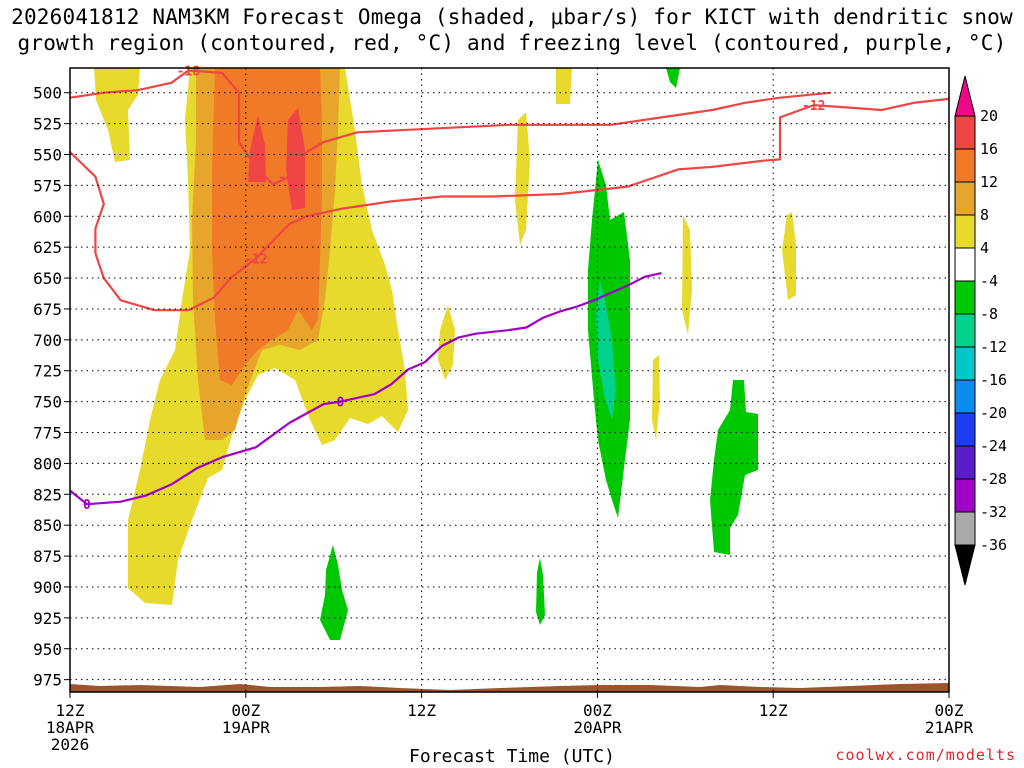 The image size is (1024, 768). What do you see at coordinates (47, 247) in the screenshot?
I see `y-tick-label: 625` at bounding box center [47, 247].